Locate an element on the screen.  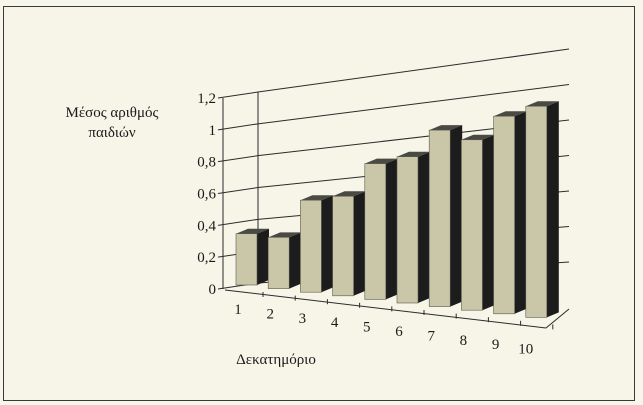
x-tick-label: 8 is located at coordinates (464, 341).